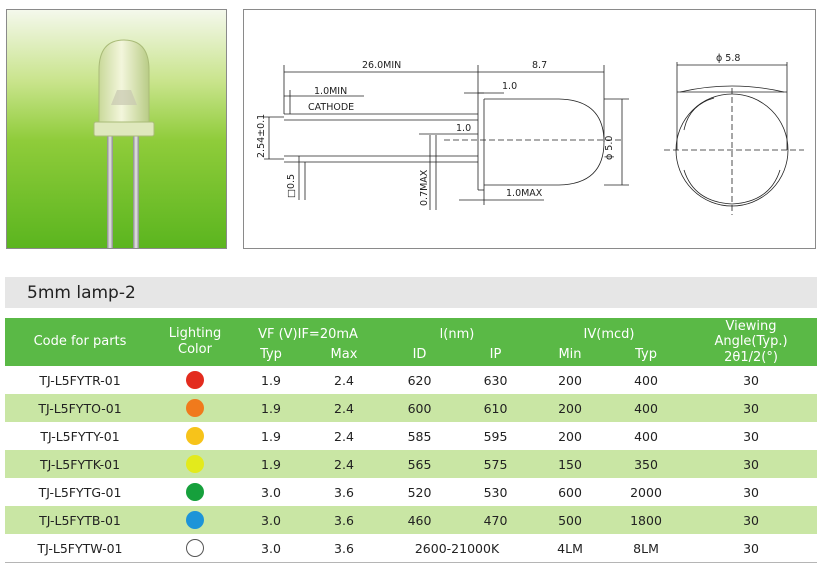 Image resolution: width=822 pixels, height=583 pixels. I want to click on iv-min: 500, so click(570, 520).